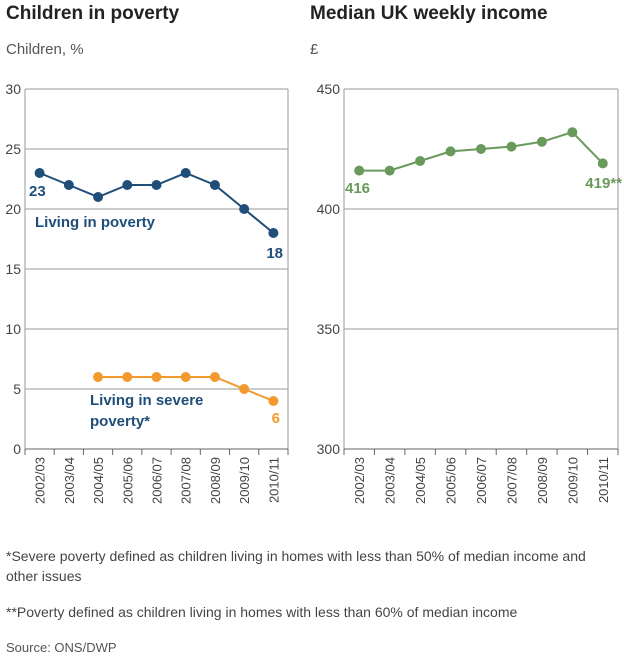  What do you see at coordinates (357, 188) in the screenshot?
I see `income-start-label: 416` at bounding box center [357, 188].